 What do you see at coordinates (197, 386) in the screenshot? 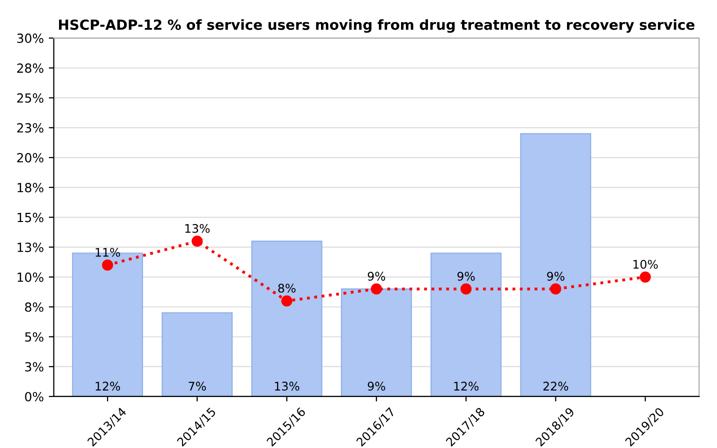
I see `data-label: 7%` at bounding box center [197, 386].